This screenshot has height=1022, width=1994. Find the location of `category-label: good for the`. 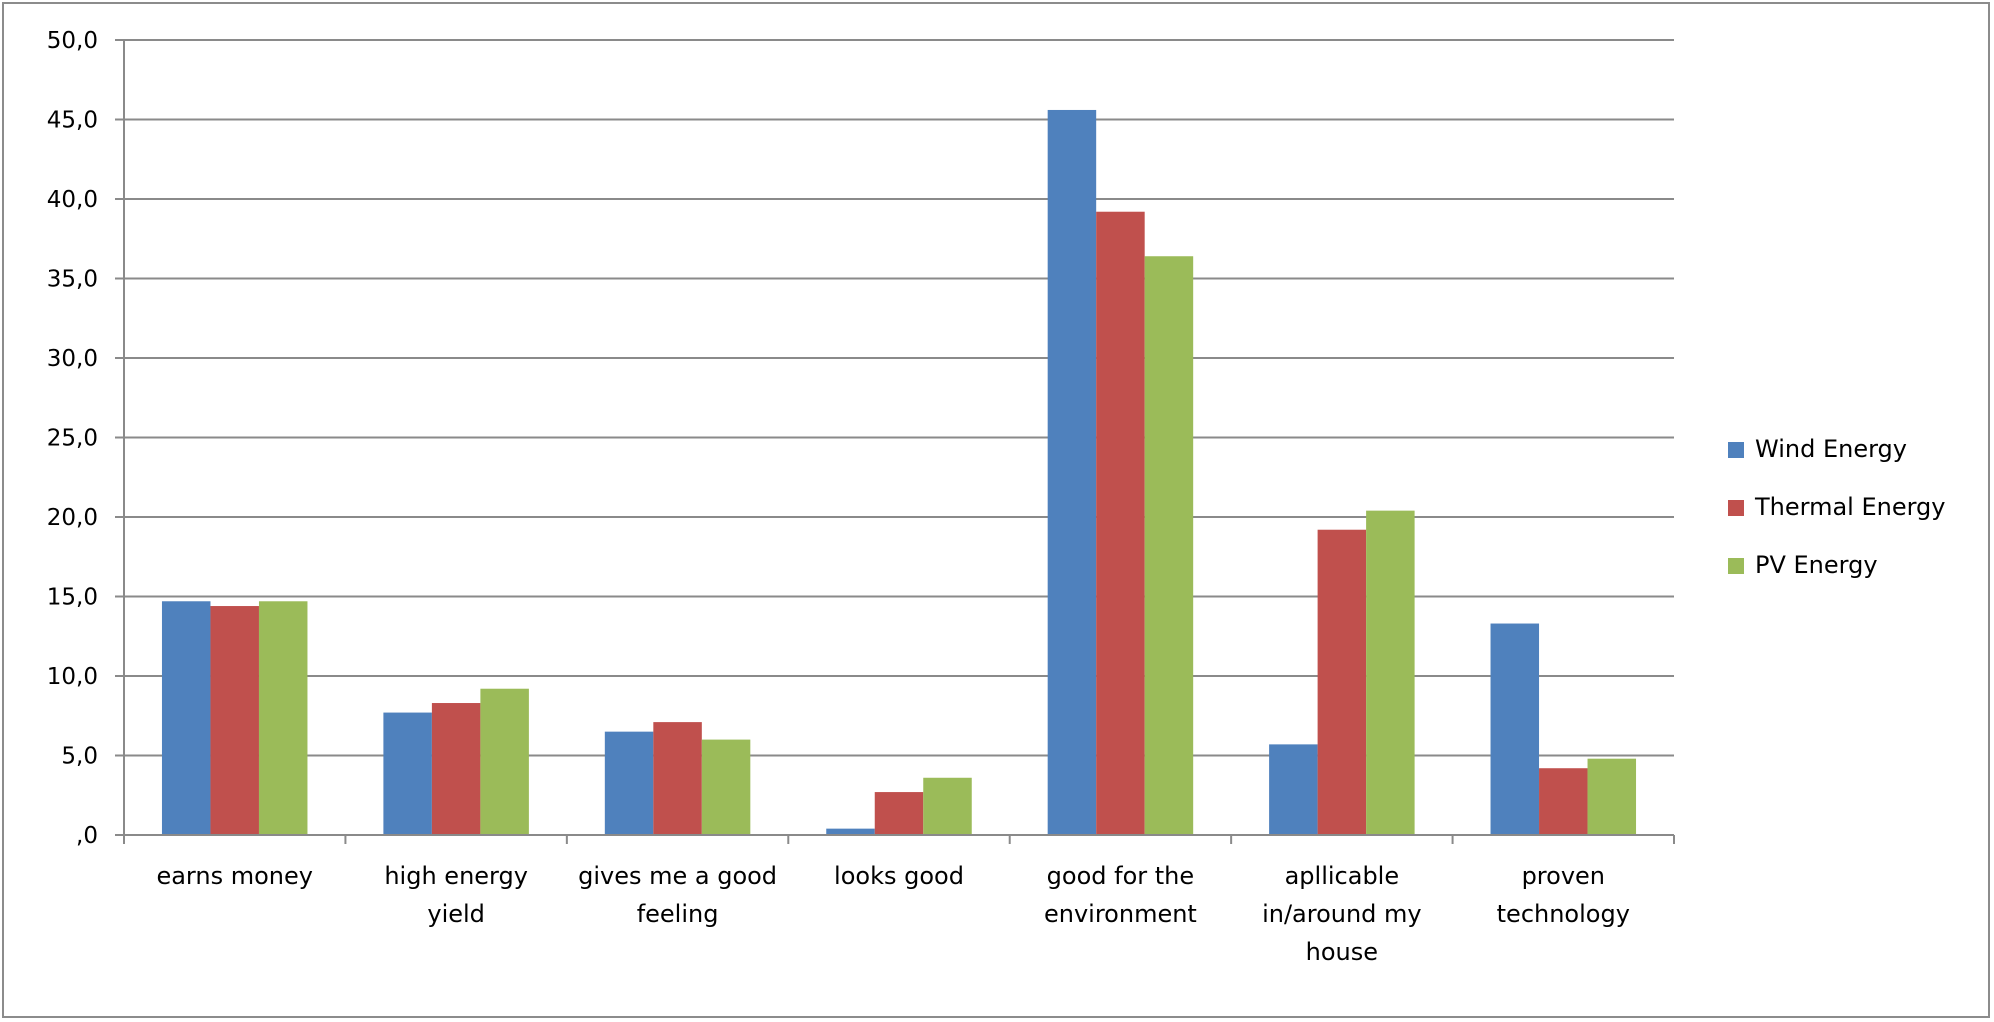

category-label: good for the is located at coordinates (1120, 876).